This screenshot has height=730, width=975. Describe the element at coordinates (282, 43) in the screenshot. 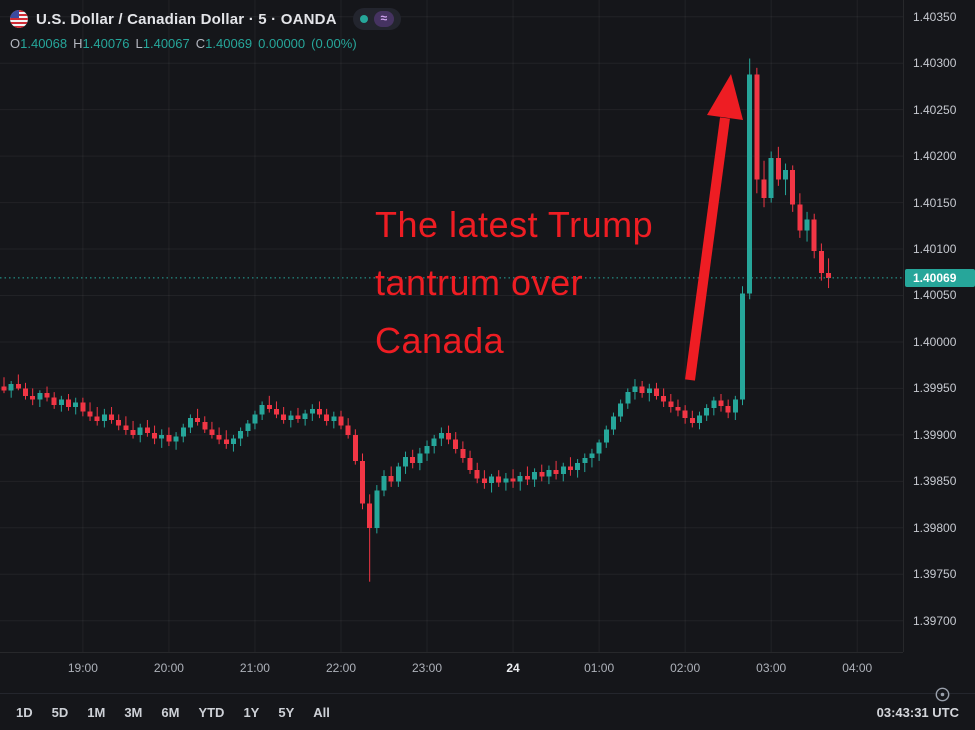

I see `change-value: 0.00000` at that location.